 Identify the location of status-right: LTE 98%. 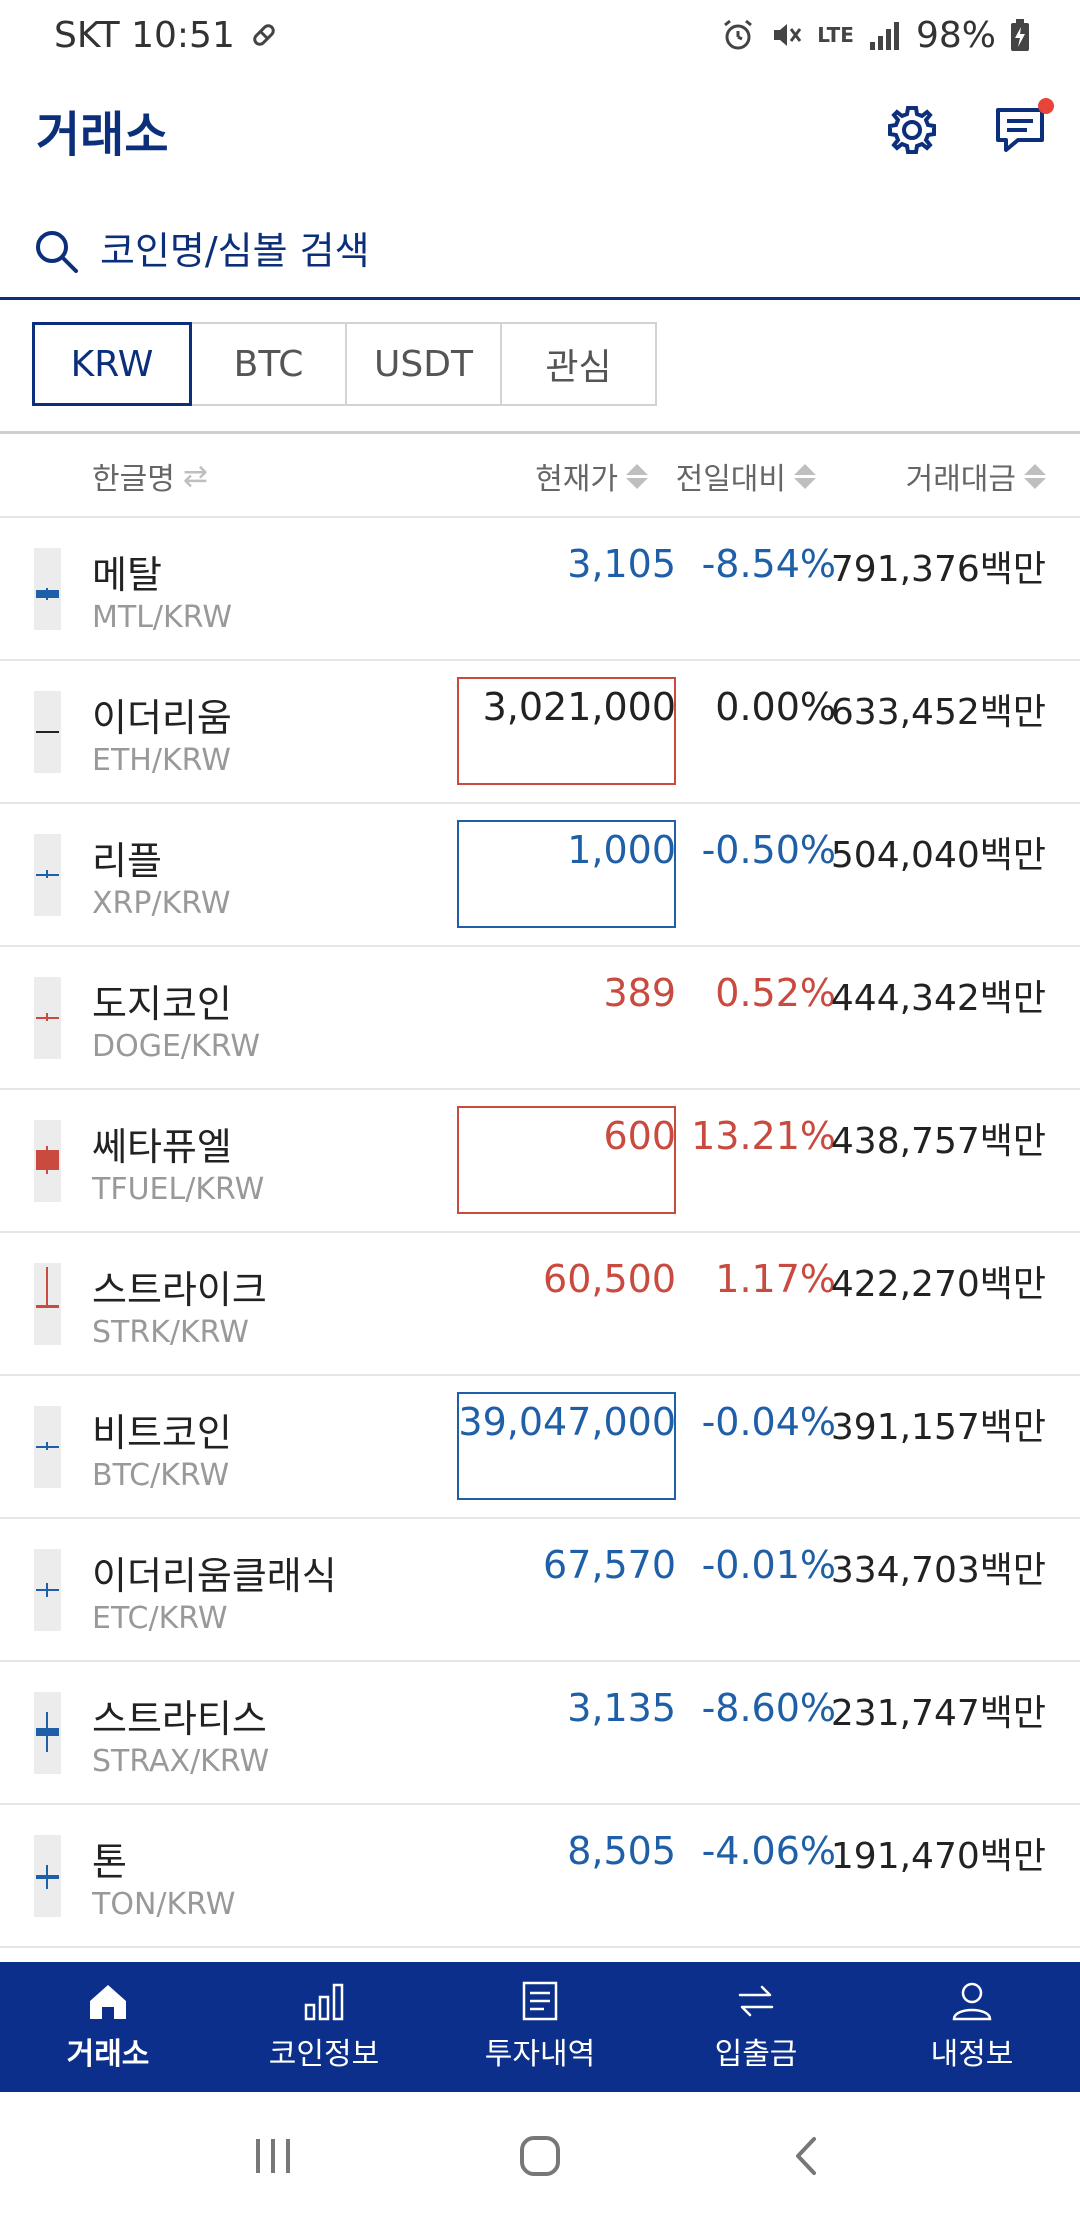
(875, 35).